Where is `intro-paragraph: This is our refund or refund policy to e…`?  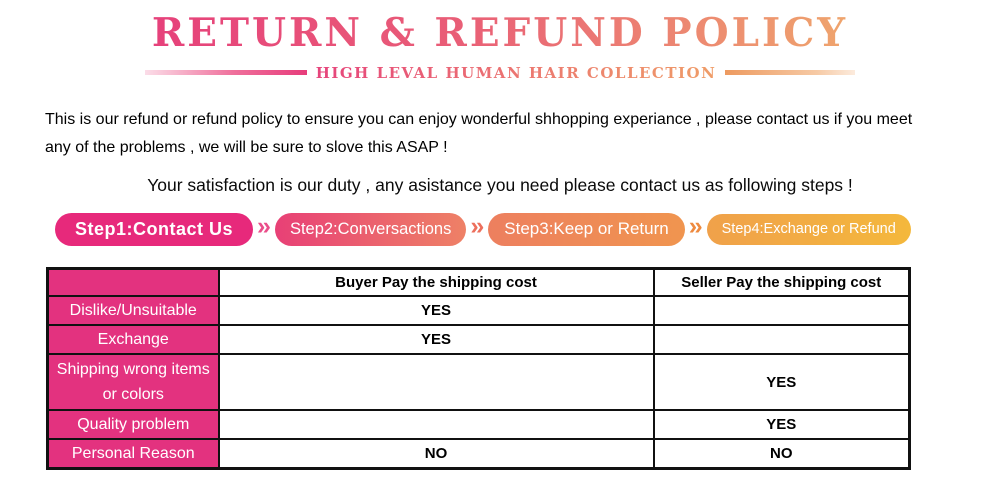 intro-paragraph: This is our refund or refund policy to e… is located at coordinates (500, 134).